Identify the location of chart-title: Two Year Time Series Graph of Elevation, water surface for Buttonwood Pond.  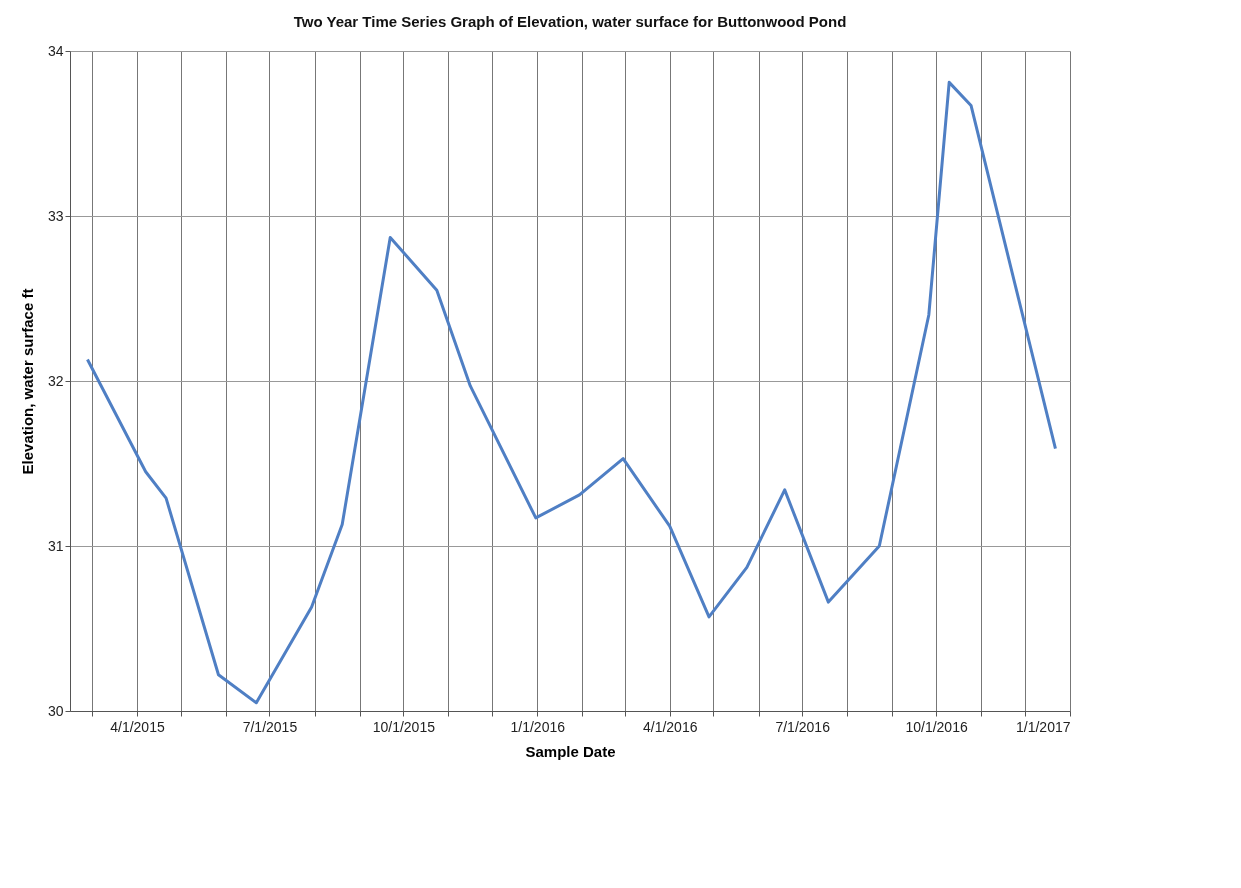
(570, 21).